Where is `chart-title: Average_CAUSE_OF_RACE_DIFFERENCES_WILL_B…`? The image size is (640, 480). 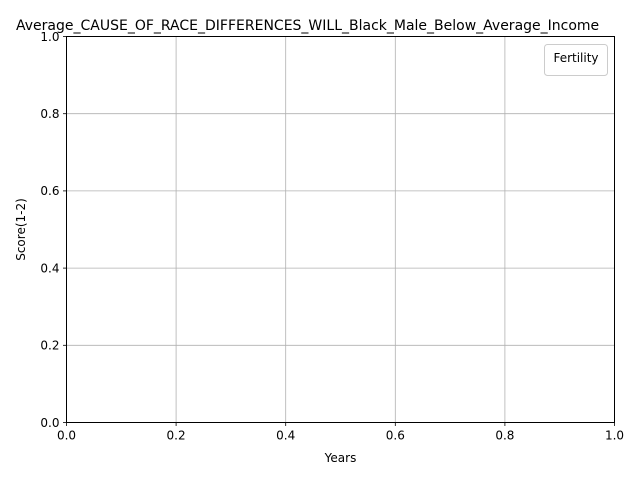
chart-title: Average_CAUSE_OF_RACE_DIFFERENCES_WILL_B… is located at coordinates (307, 26).